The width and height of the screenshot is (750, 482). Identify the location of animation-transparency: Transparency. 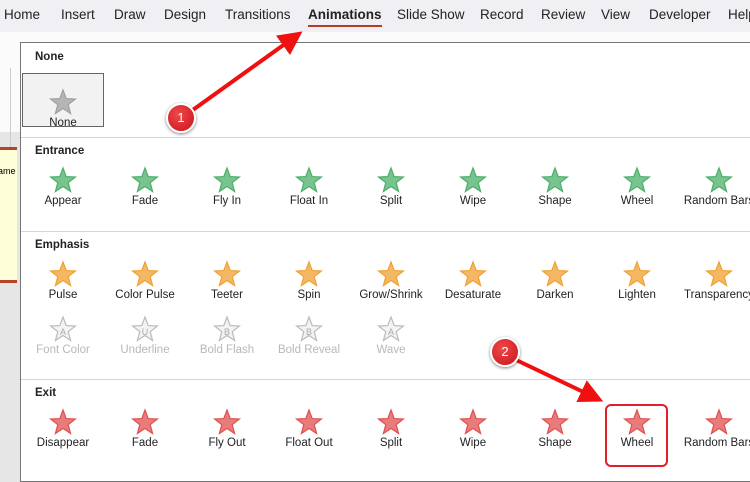
(714, 287).